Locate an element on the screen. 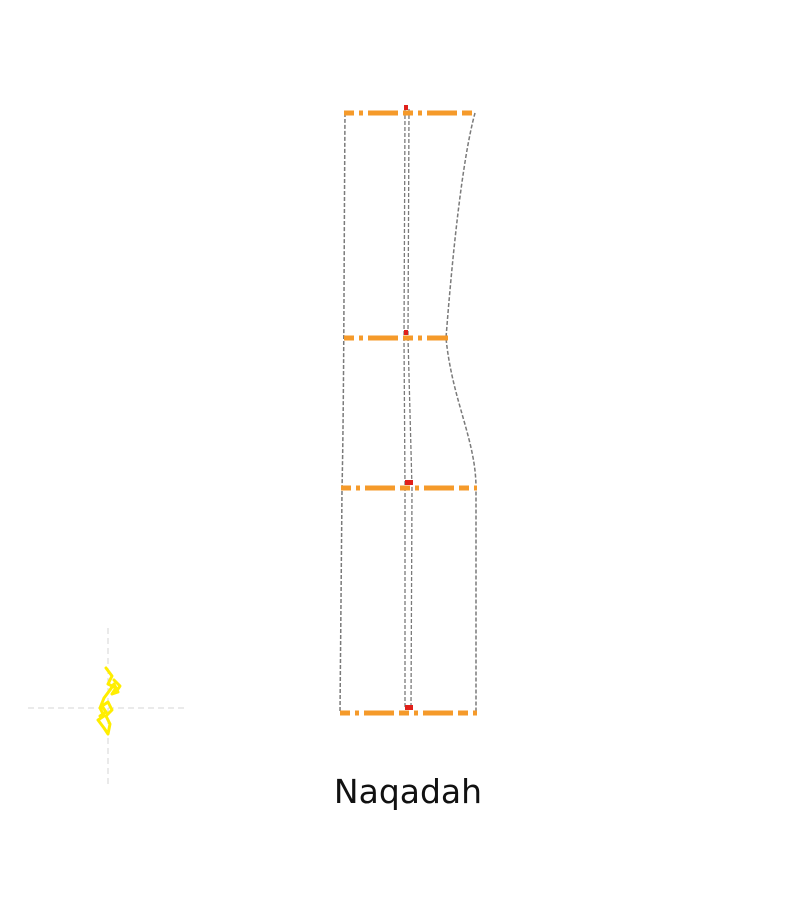 Image resolution: width=800 pixels, height=900 pixels. joint-mark-lower is located at coordinates (409, 482).